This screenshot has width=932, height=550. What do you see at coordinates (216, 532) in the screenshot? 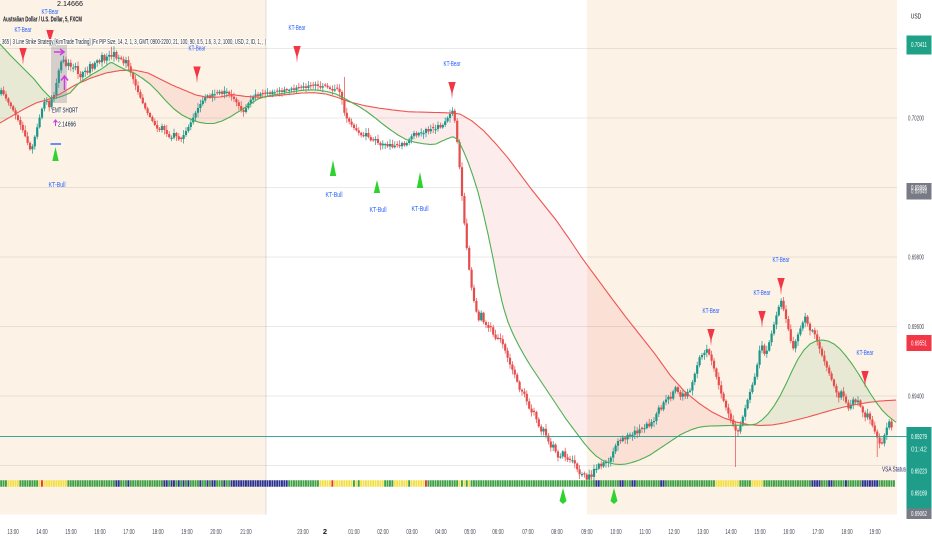
I see `svg-text: 20:00` at bounding box center [216, 532].